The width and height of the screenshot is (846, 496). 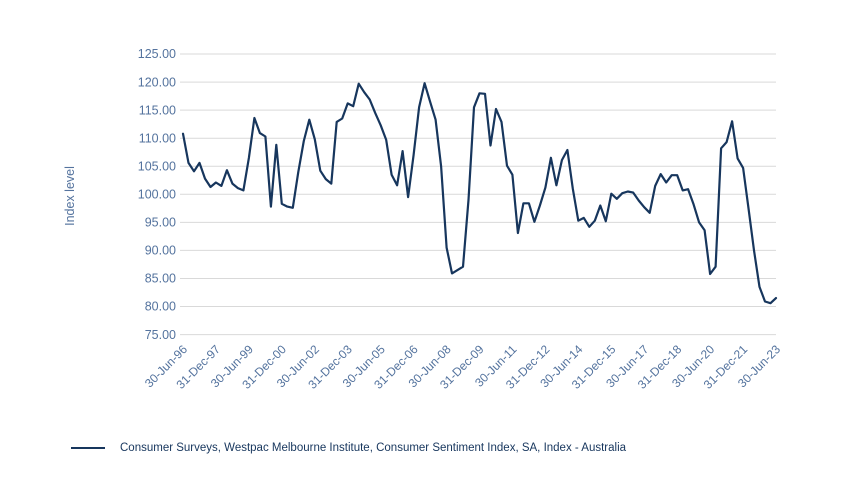 I want to click on y-axis-tick-label: 120.00, so click(x=157, y=82).